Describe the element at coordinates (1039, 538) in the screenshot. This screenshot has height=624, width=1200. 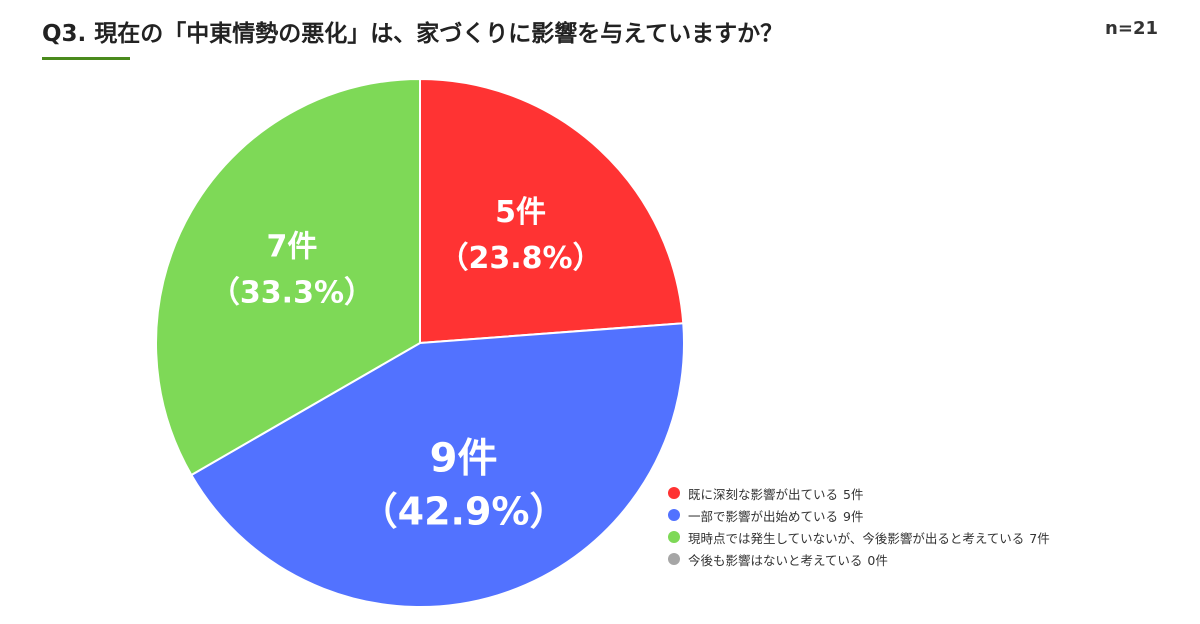
I see `legend-count: 7件` at that location.